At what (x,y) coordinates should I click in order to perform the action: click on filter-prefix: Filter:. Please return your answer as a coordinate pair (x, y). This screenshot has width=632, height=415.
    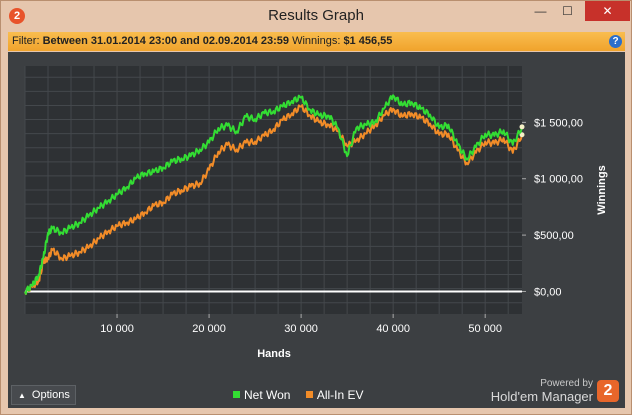
    Looking at the image, I should click on (26, 41).